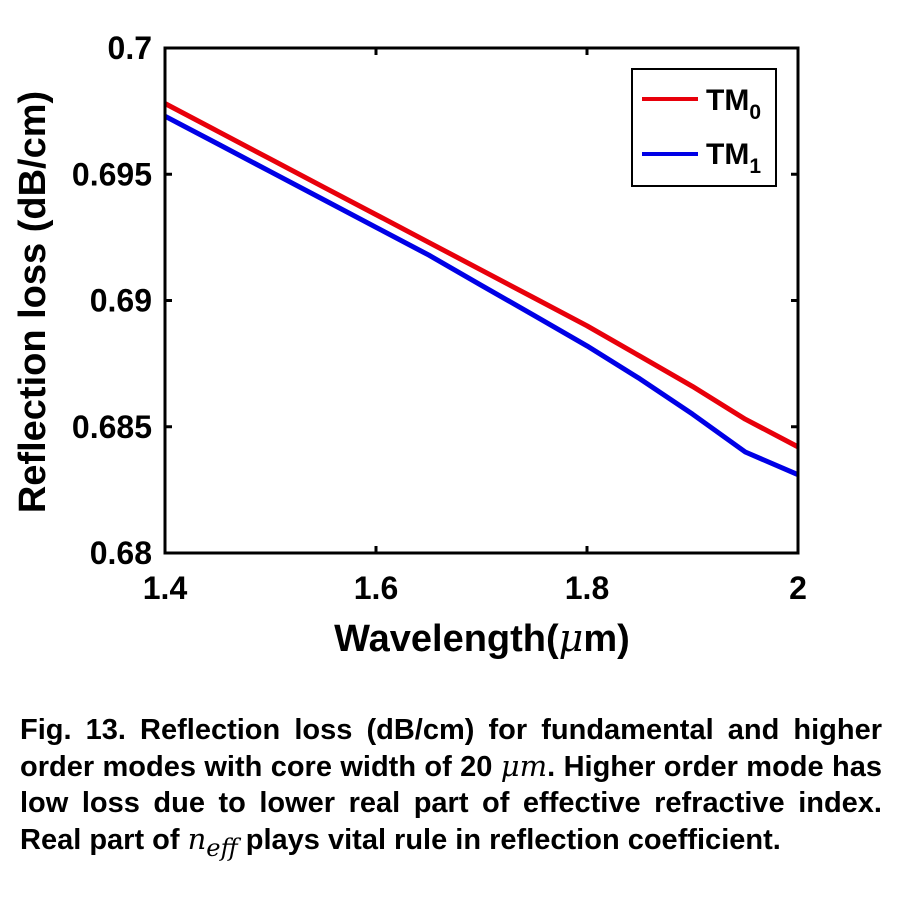  What do you see at coordinates (121, 301) in the screenshot?
I see `y-tick-label: 0.69` at bounding box center [121, 301].